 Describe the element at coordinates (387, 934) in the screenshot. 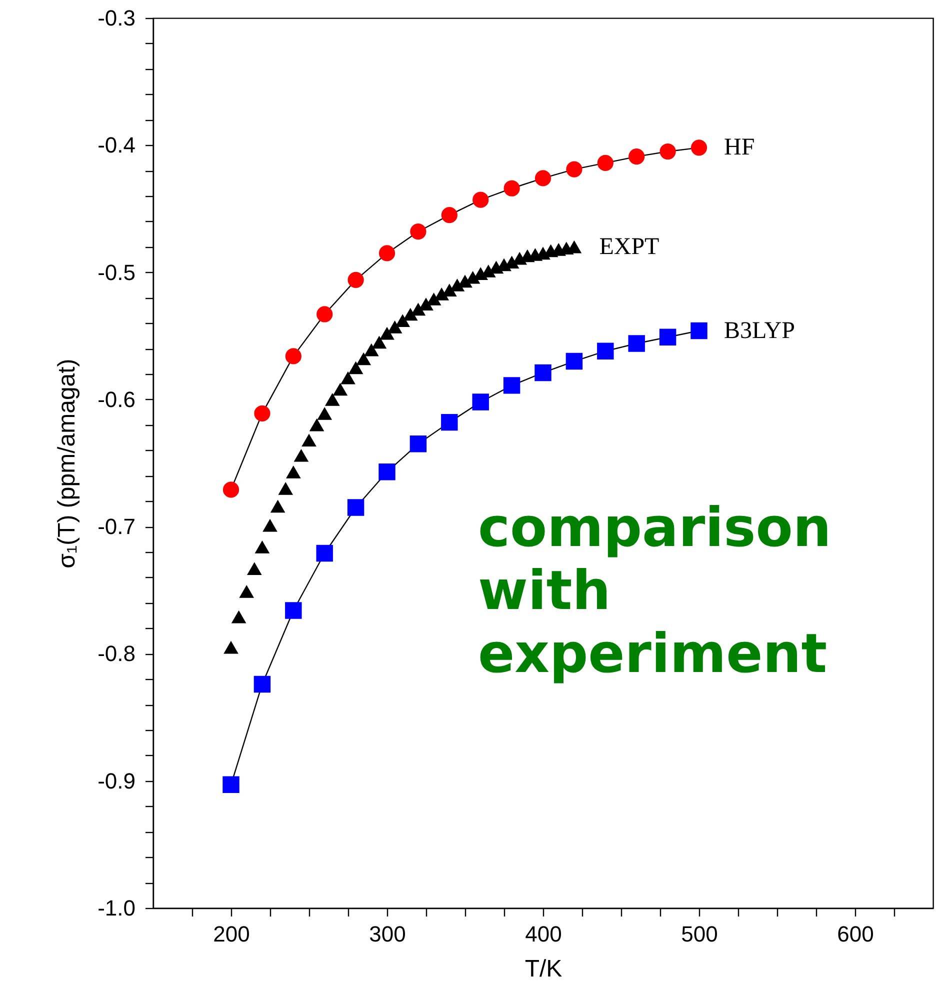

I see `x-tick-label: 300` at that location.